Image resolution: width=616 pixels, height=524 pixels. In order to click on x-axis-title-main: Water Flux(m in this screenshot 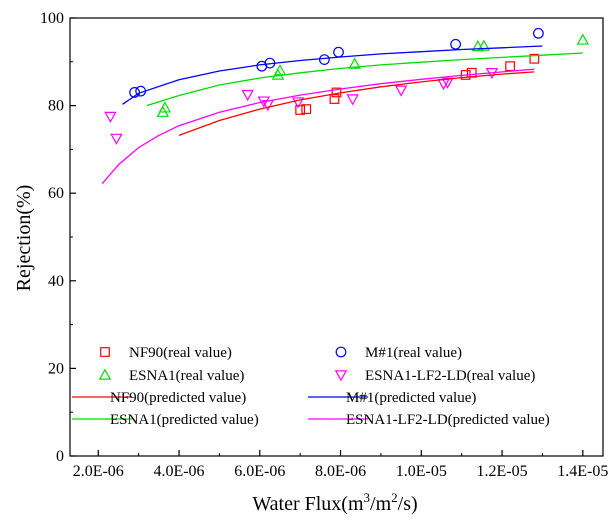, I will do `click(308, 504)`.